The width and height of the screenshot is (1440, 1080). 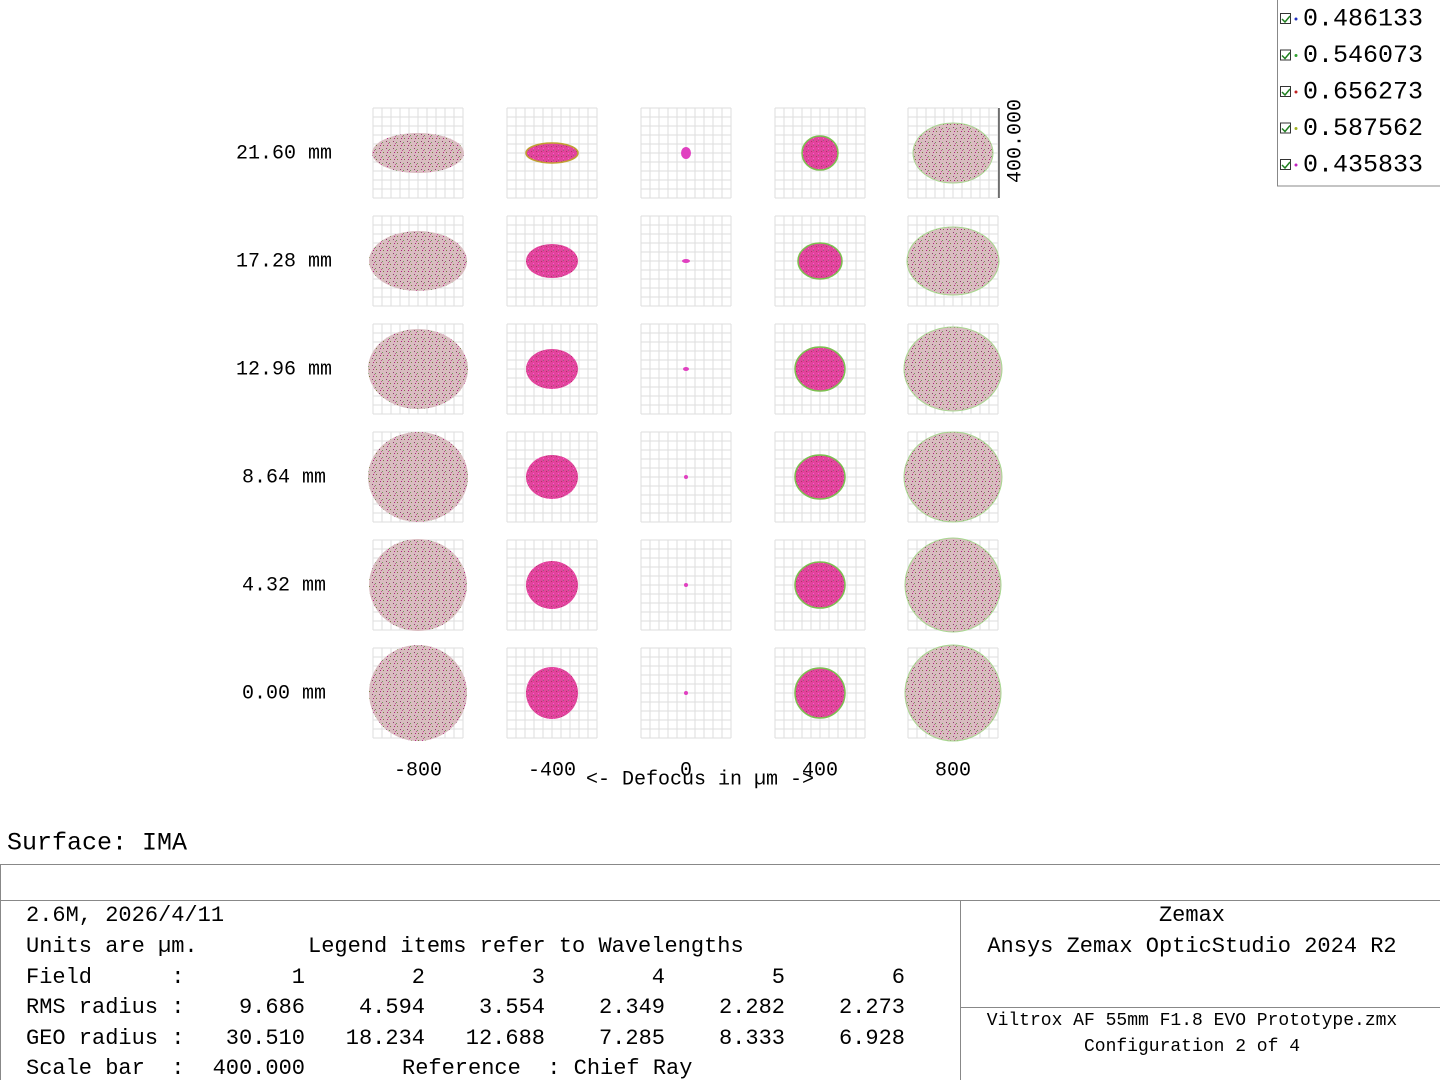 What do you see at coordinates (820, 770) in the screenshot?
I see `defocus-label: 400` at bounding box center [820, 770].